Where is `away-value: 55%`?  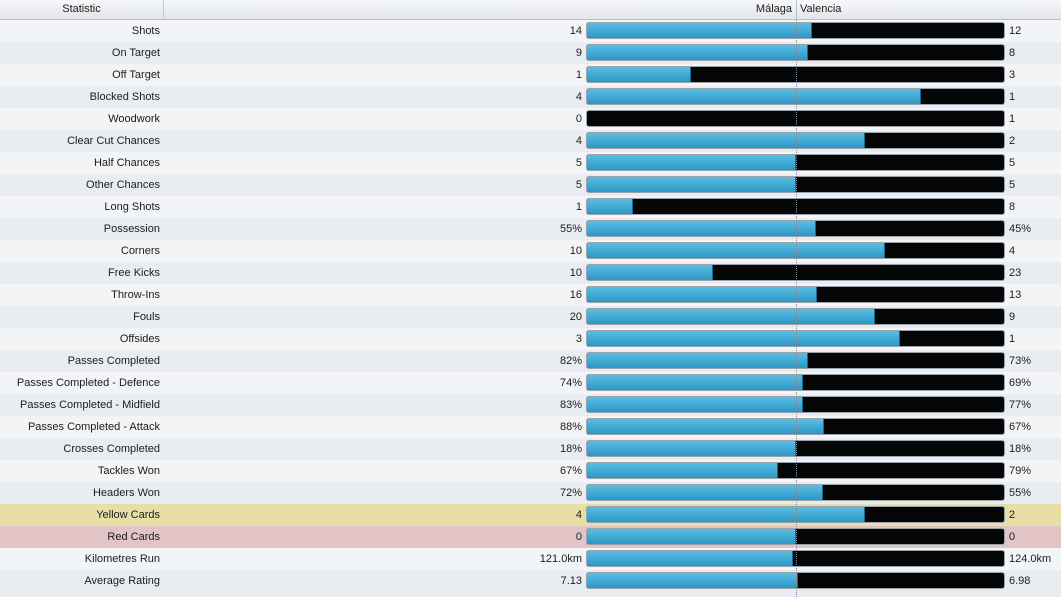 away-value: 55% is located at coordinates (1020, 493).